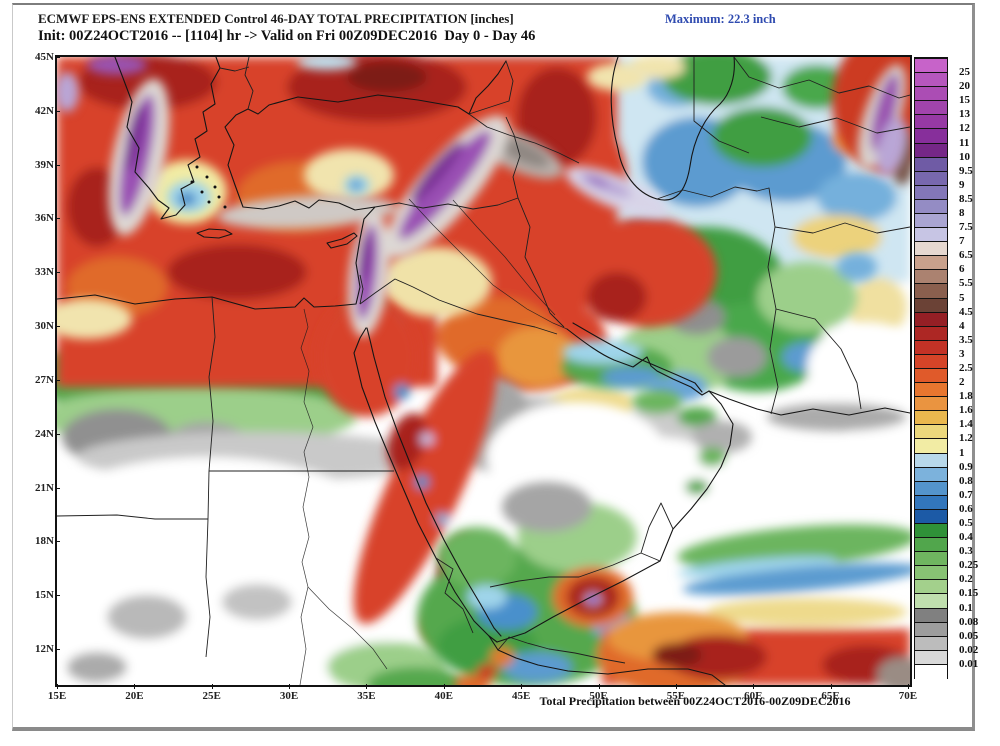 This screenshot has height=746, width=1000. What do you see at coordinates (964, 72) in the screenshot?
I see `colorbar-level-label: 25` at bounding box center [964, 72].